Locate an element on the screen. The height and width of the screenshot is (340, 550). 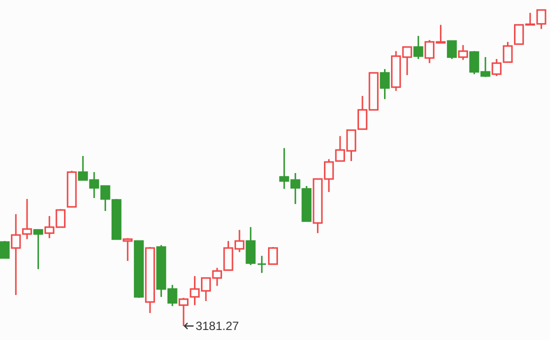
annotation: 3181.27 is located at coordinates (218, 326).